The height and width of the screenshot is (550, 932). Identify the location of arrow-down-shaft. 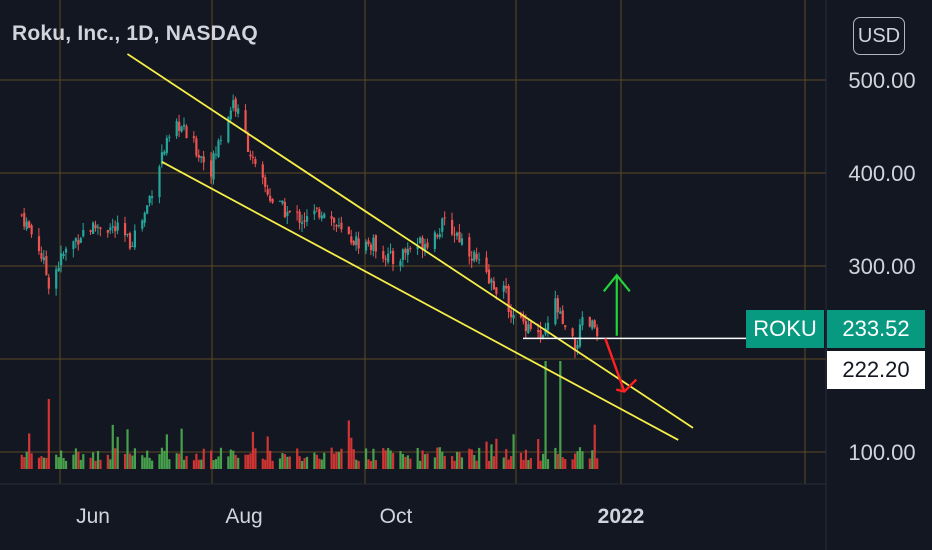
(615, 365).